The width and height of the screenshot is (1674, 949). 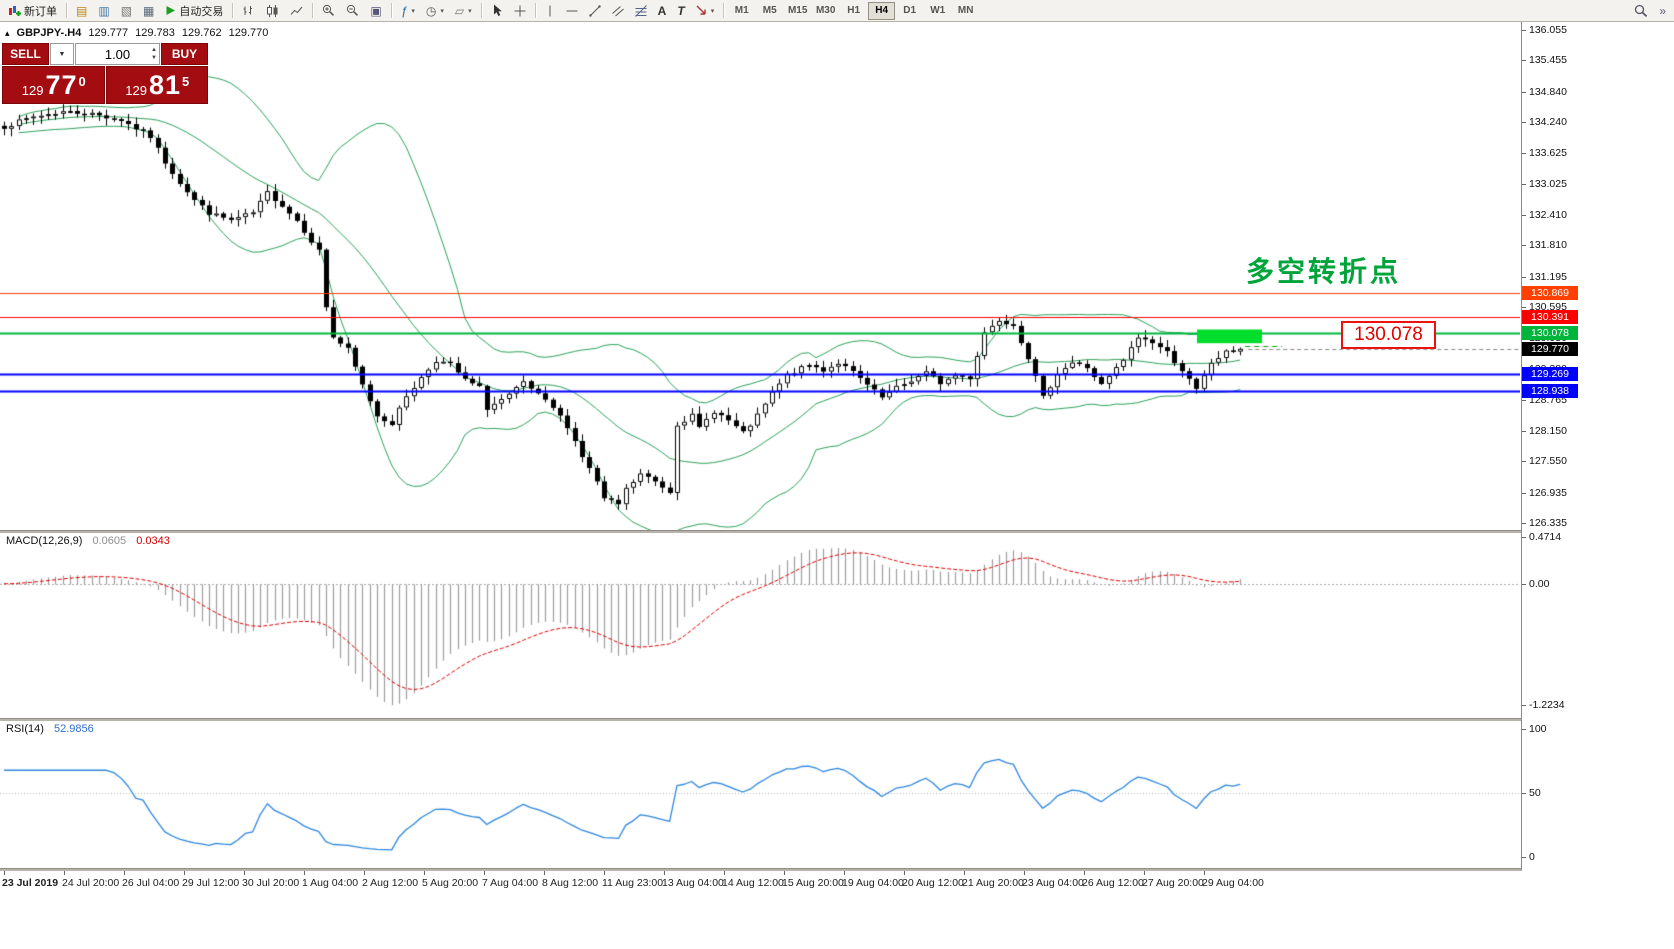 I want to click on horizontal-line-button, so click(x=572, y=10).